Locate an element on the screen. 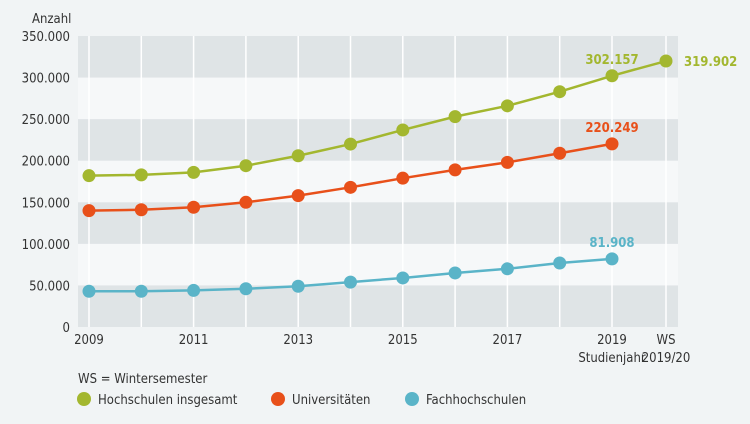 Image resolution: width=750 pixels, height=424 pixels. legend-item: Fachhochschulen is located at coordinates (465, 400).